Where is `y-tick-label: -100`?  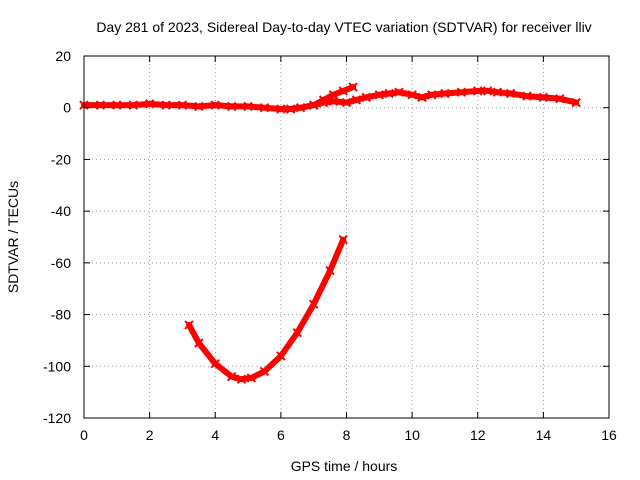 y-tick-label: -100 is located at coordinates (57, 366).